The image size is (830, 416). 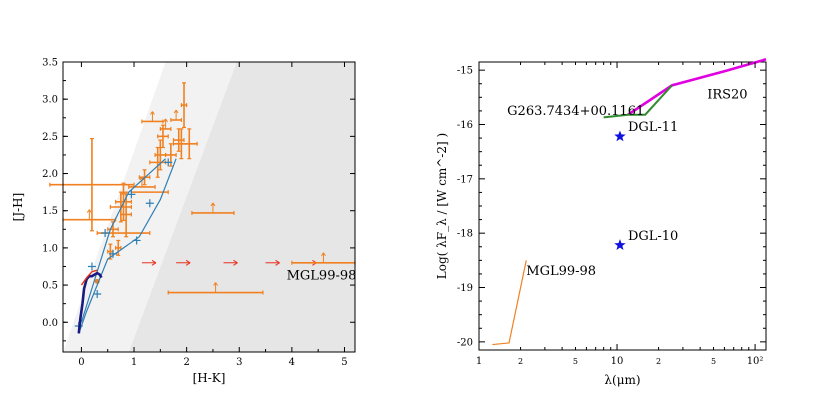 What do you see at coordinates (90, 302) in the screenshot?
I see `main-sequence-line` at bounding box center [90, 302].